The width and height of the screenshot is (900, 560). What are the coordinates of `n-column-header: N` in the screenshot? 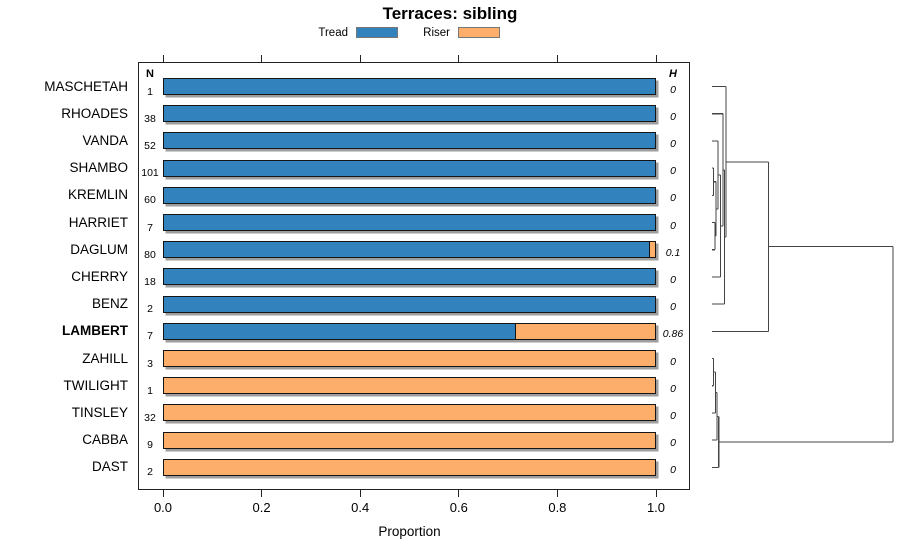 It's located at (150, 74).